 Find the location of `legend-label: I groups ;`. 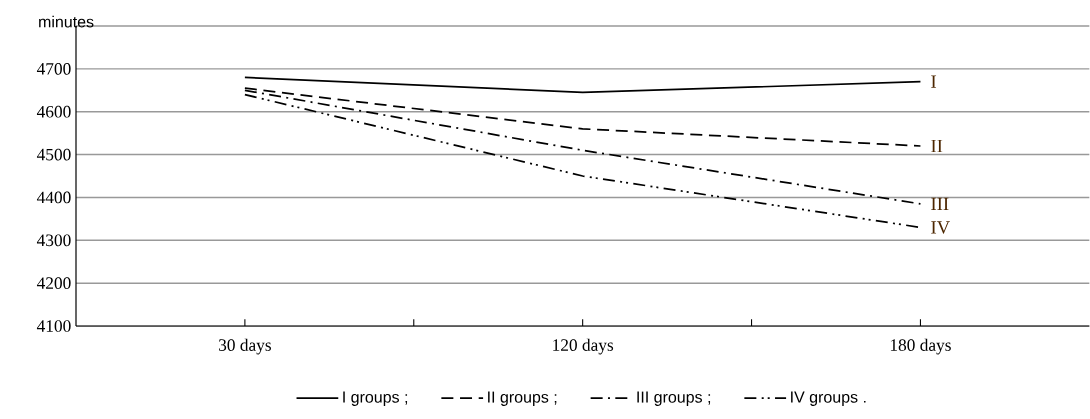

legend-label: I groups ; is located at coordinates (375, 398).